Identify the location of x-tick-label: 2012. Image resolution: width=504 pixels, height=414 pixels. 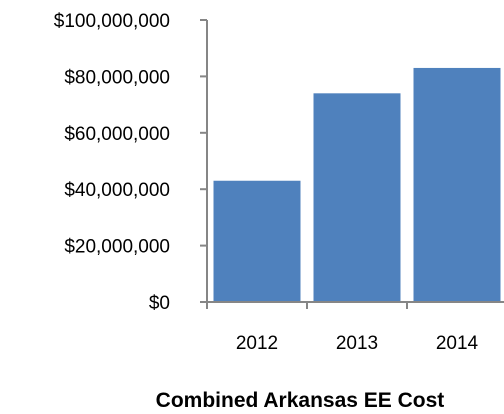
(257, 343).